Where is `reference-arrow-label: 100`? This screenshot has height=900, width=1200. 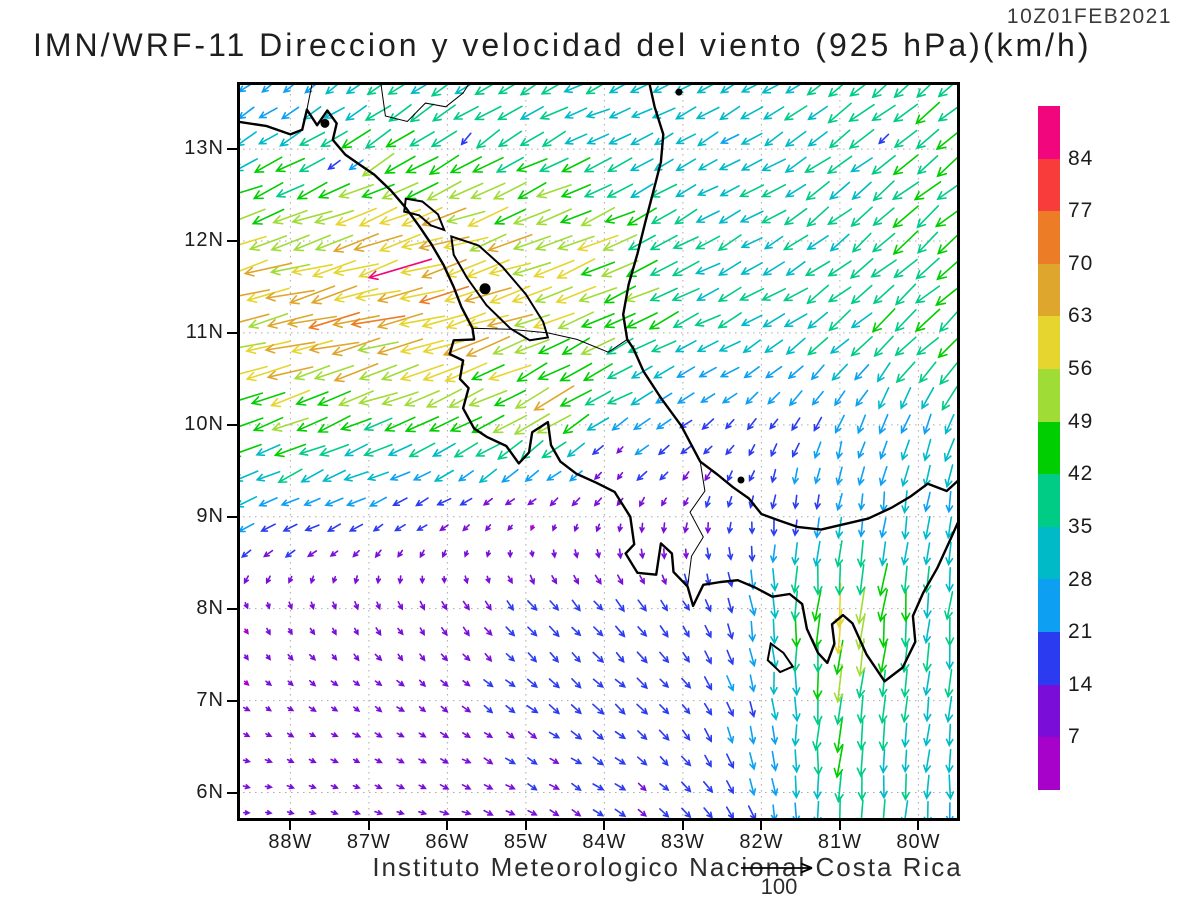
reference-arrow-label: 100 is located at coordinates (779, 886).